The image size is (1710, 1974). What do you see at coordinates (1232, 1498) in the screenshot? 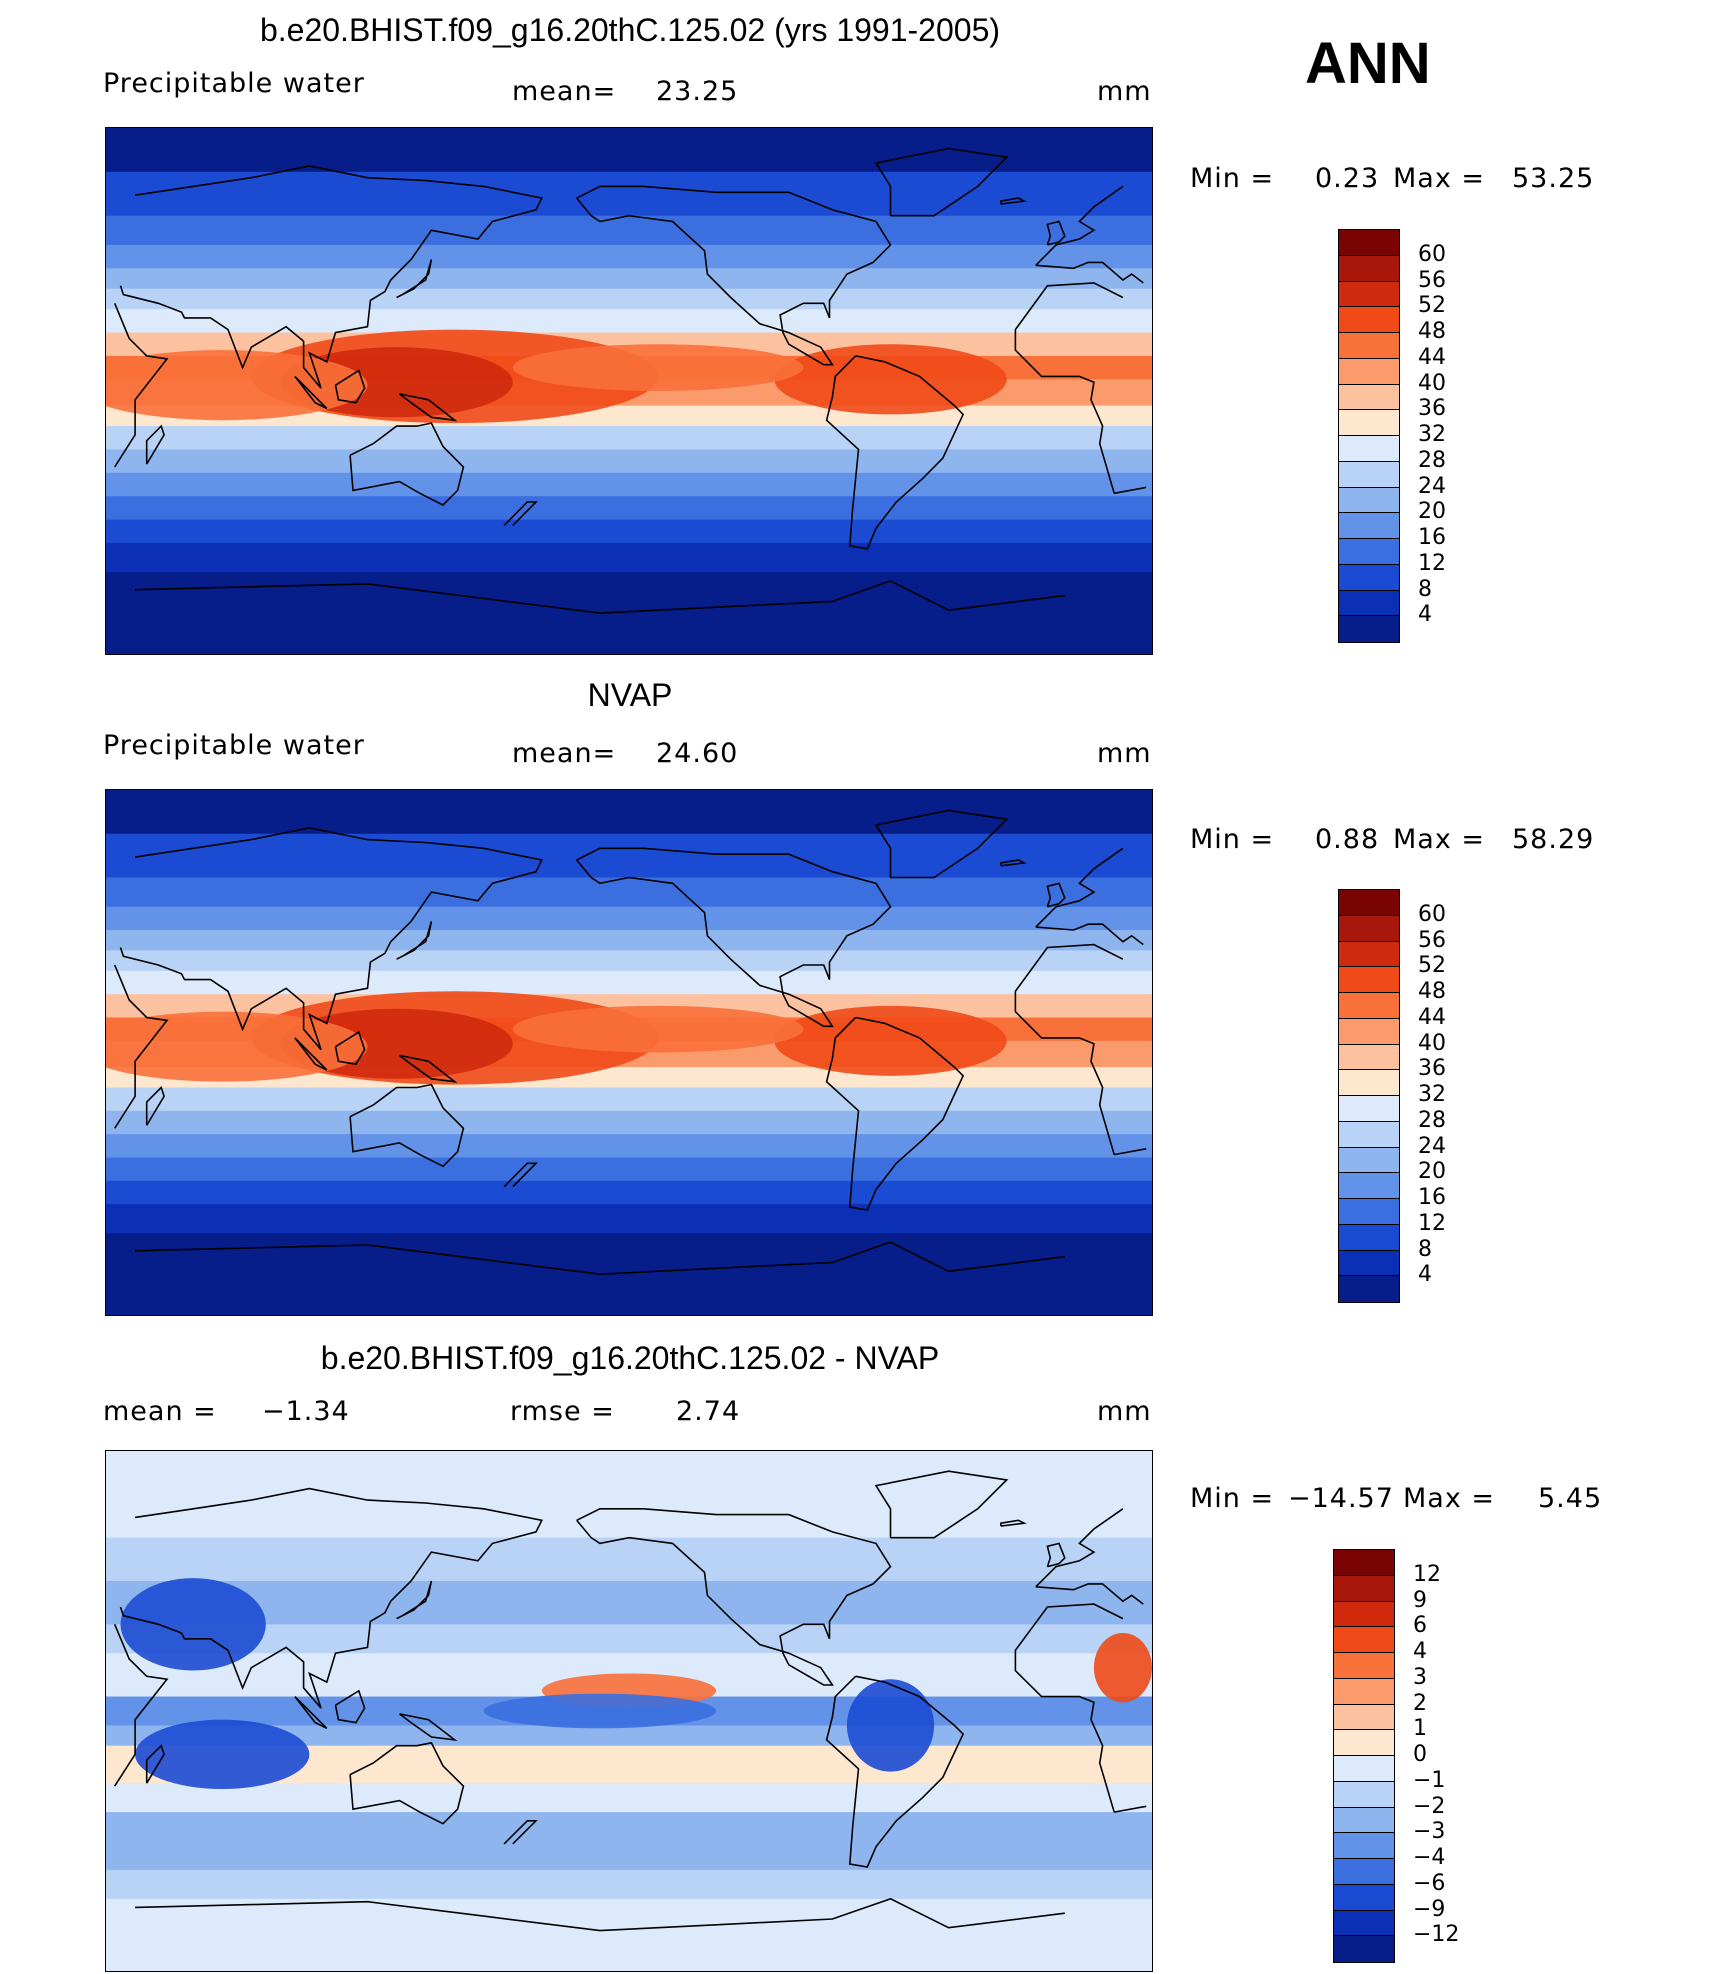
I see `panel3-min-label: Min =` at bounding box center [1232, 1498].